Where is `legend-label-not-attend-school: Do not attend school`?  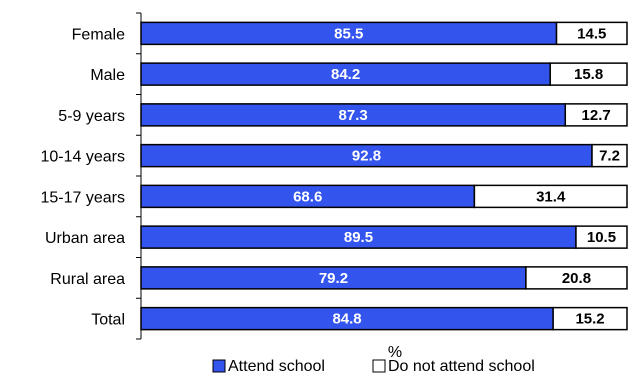 legend-label-not-attend-school: Do not attend school is located at coordinates (461, 366).